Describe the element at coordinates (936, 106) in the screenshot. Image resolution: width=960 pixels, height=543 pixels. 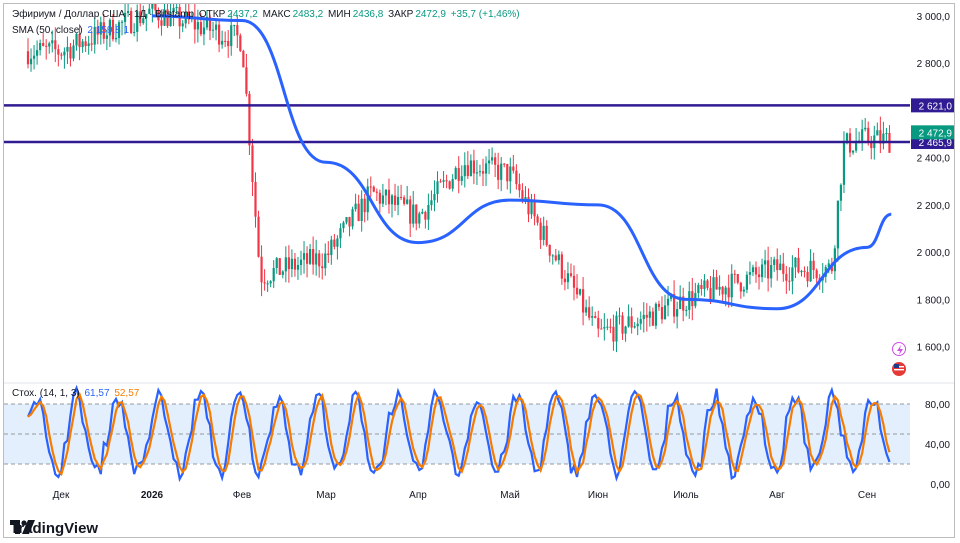
I see `level-price-label: 2 621,0` at that location.